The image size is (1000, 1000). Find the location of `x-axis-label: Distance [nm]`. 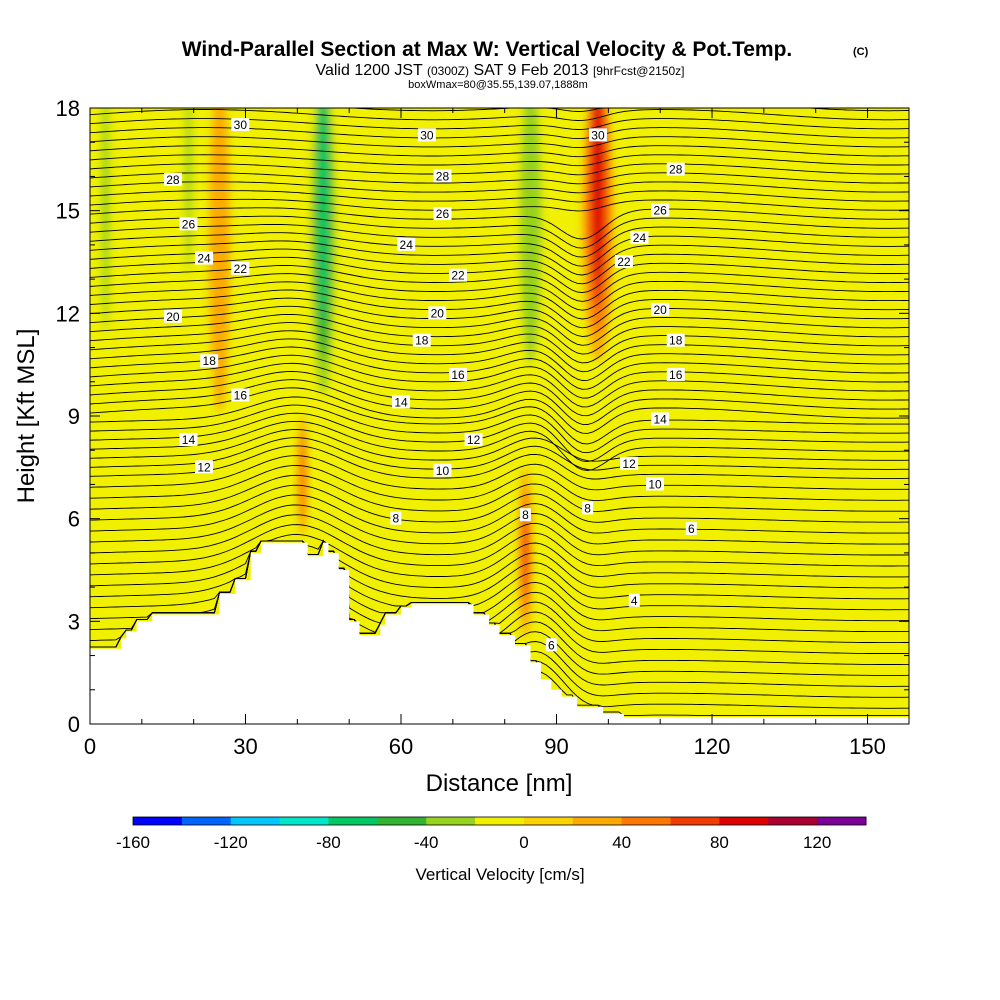

x-axis-label: Distance [nm] is located at coordinates (499, 783).